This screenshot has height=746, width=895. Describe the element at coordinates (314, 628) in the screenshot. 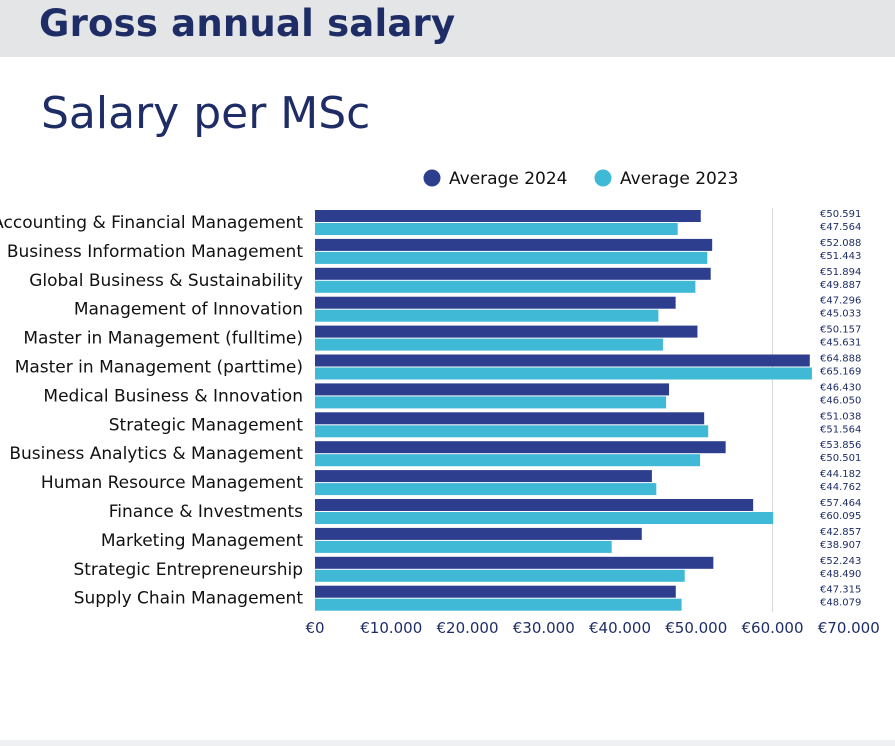

I see `x-tick-label: €0` at that location.